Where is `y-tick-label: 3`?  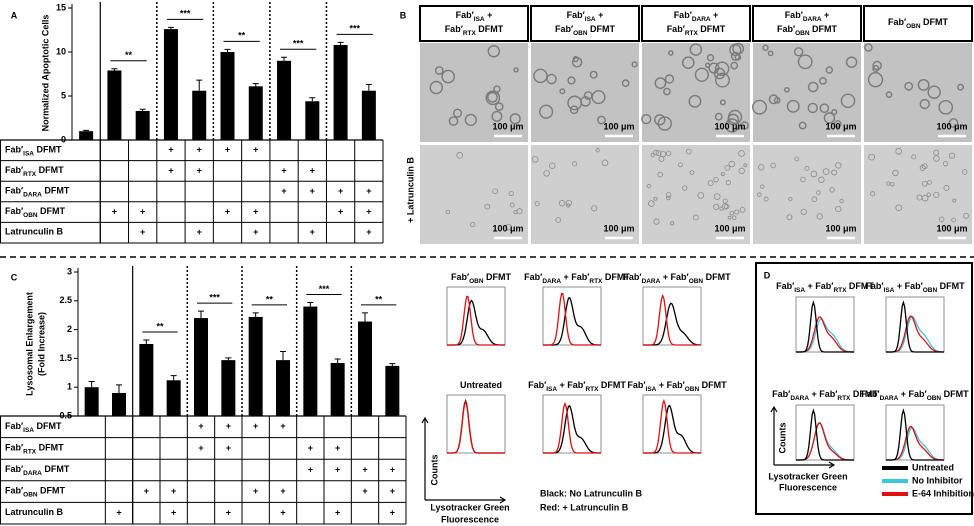
y-tick-label: 3 is located at coordinates (69, 271).